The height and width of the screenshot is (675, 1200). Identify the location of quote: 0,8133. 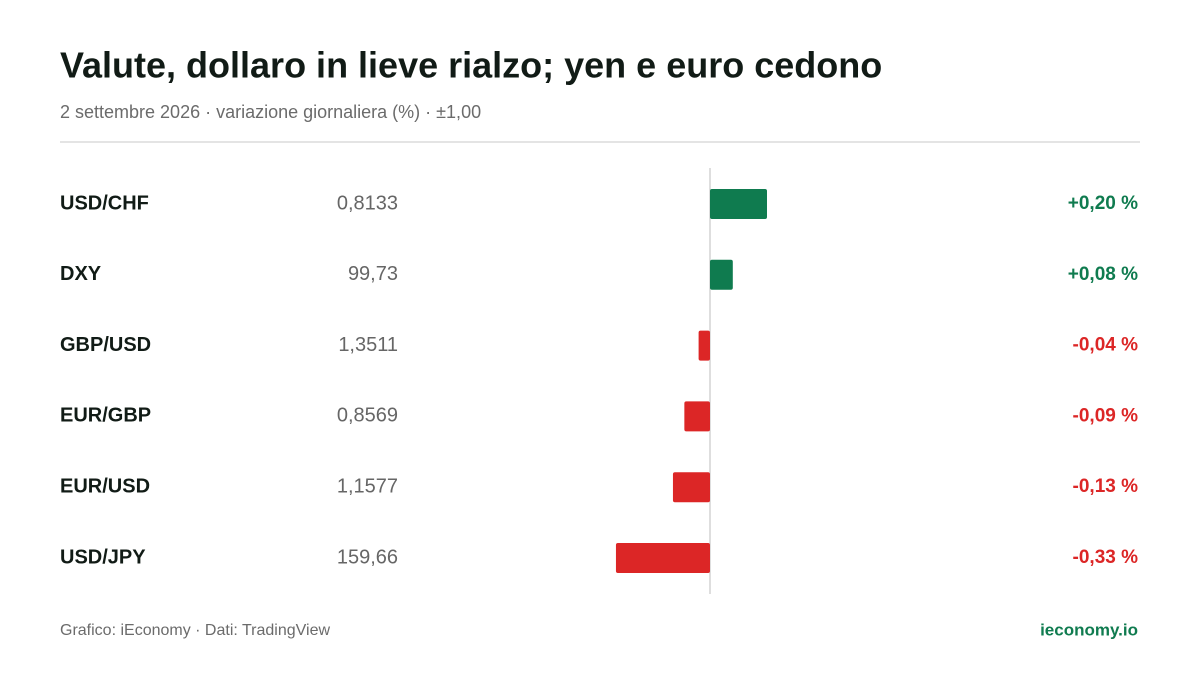
(367, 203).